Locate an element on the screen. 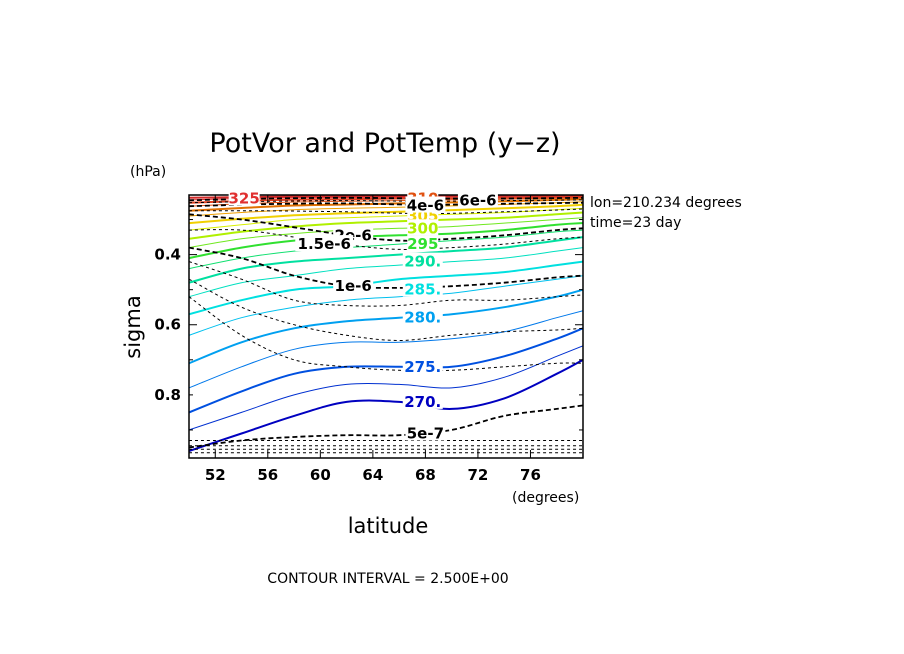 The image size is (904, 654). theta-label-295-bg is located at coordinates (423, 243).